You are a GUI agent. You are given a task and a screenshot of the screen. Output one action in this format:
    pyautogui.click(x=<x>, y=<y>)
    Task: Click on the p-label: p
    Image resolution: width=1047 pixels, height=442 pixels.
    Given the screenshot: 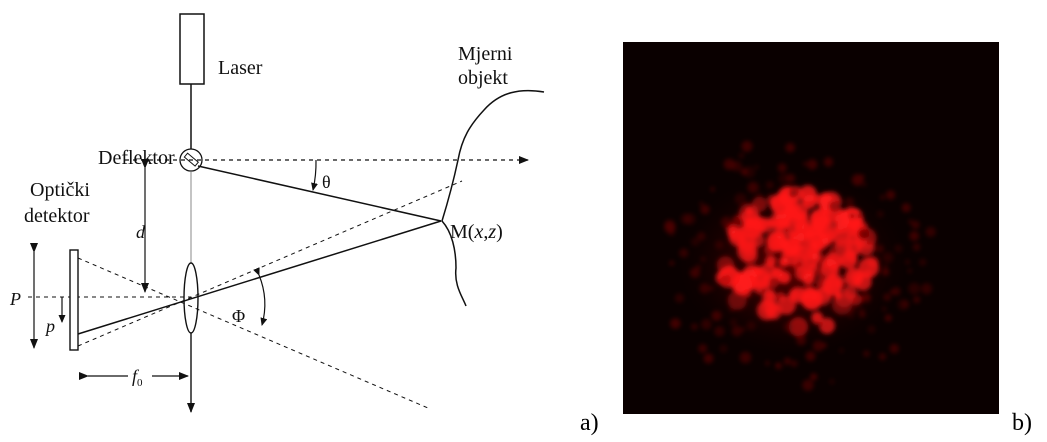 What is the action you would take?
    pyautogui.click(x=49, y=326)
    